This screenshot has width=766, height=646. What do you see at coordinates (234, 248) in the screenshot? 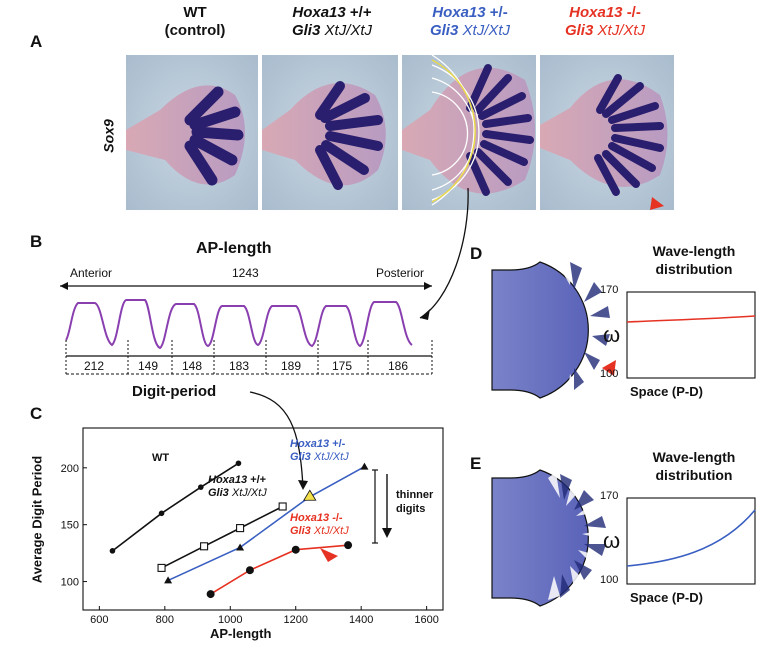
I see `ap-length-title: AP-length` at bounding box center [234, 248].